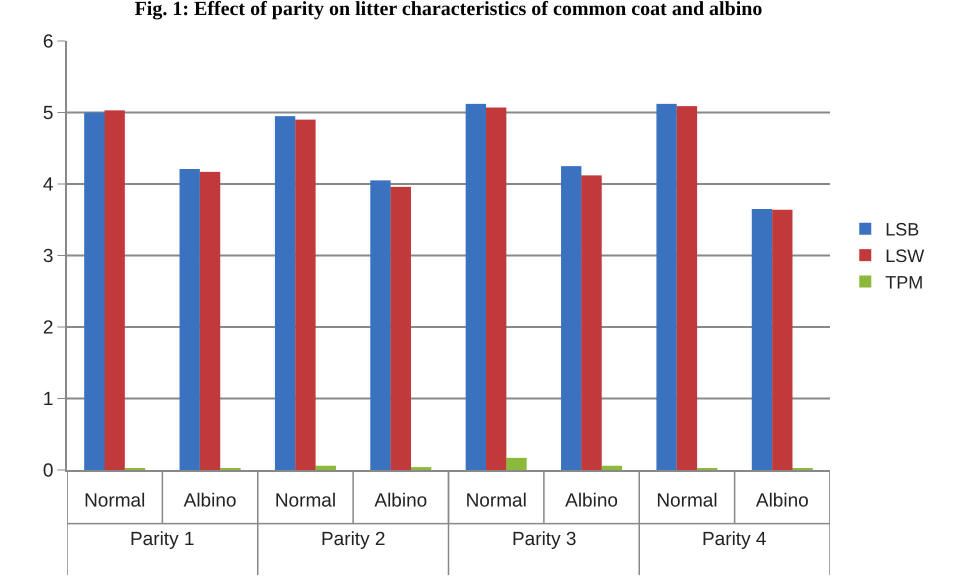 This screenshot has width=958, height=579. Describe the element at coordinates (48, 328) in the screenshot. I see `y-tick-label: 2` at that location.